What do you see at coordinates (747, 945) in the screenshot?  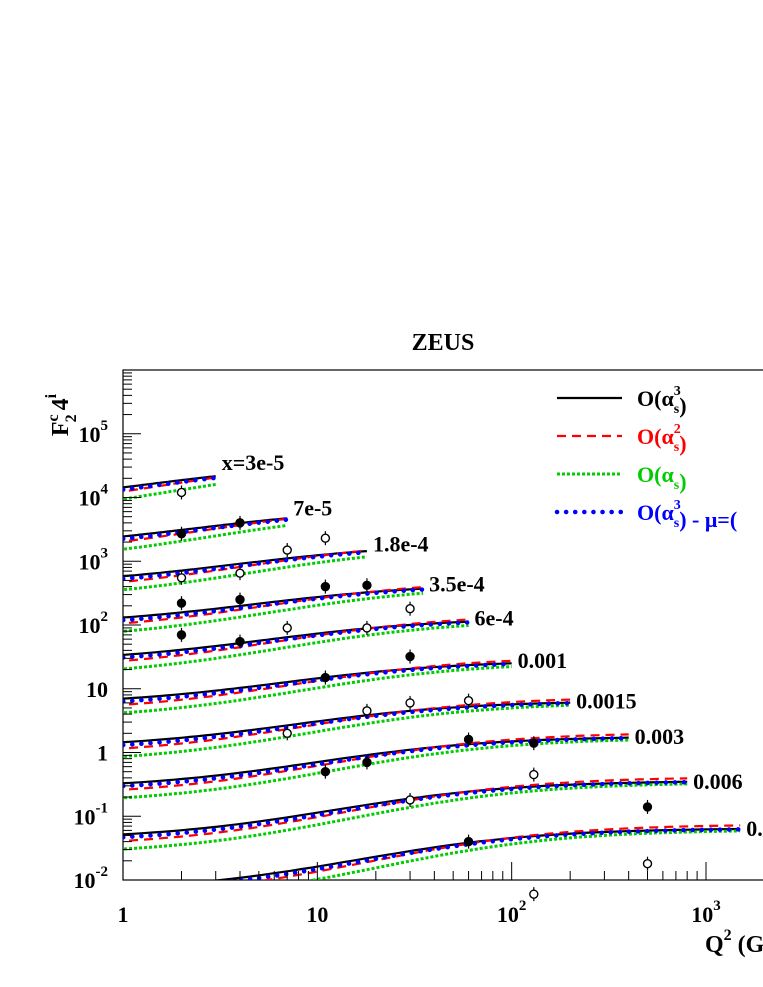 I see `xlabel-rest: (G` at bounding box center [747, 945].